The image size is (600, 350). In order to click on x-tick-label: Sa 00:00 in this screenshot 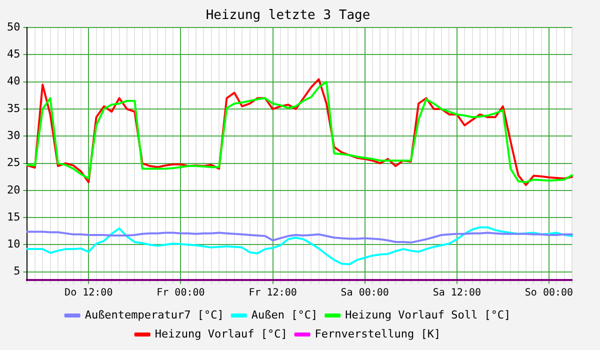, I will do `click(364, 293)`.